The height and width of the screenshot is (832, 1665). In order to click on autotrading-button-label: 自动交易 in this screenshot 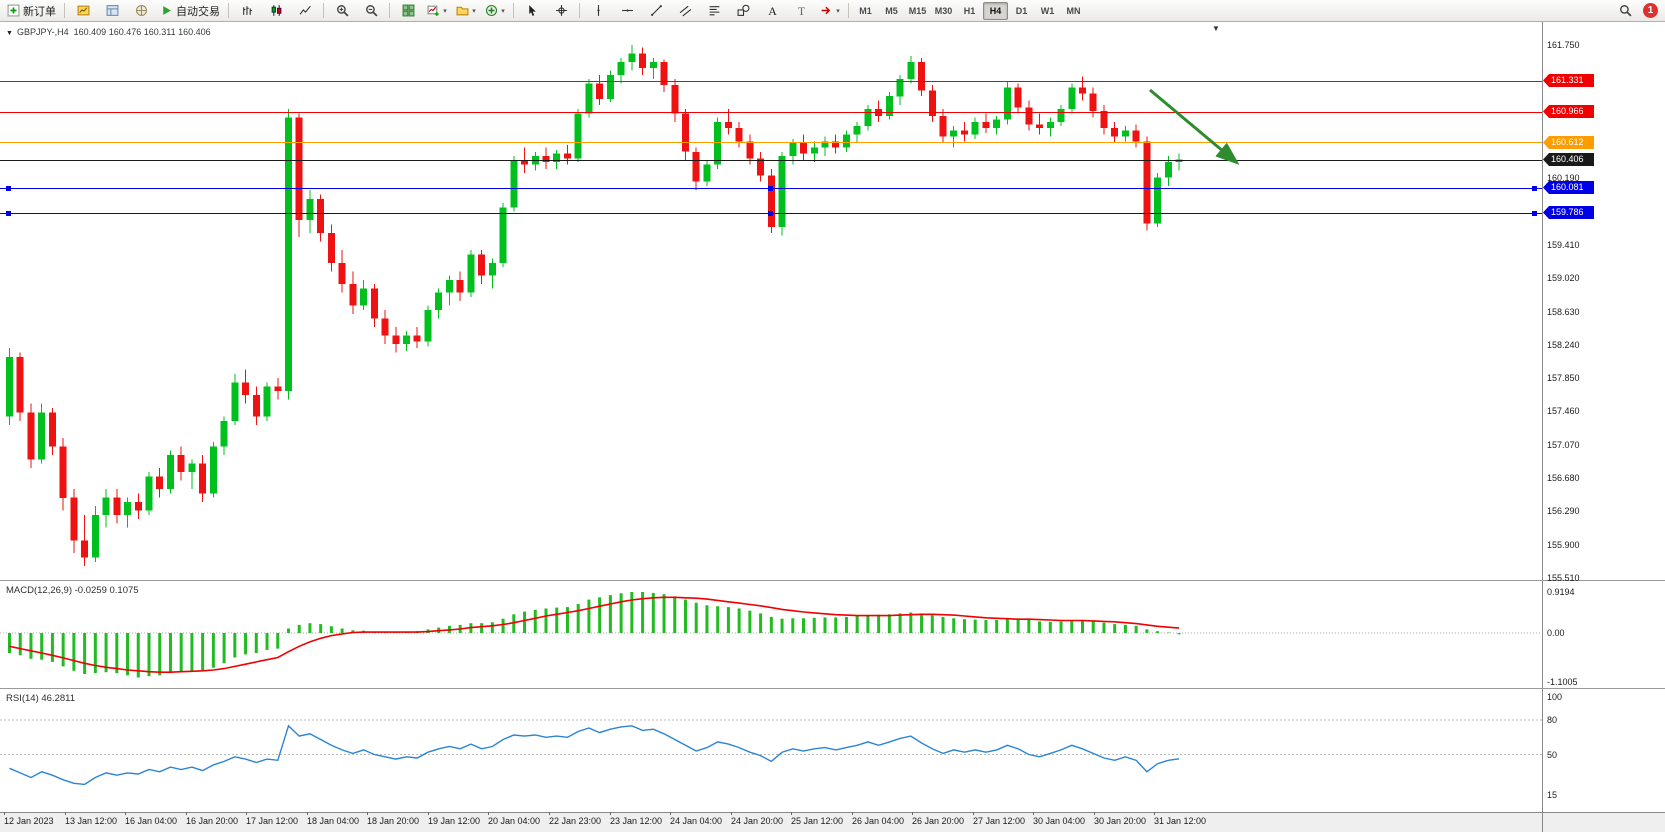, I will do `click(198, 11)`.